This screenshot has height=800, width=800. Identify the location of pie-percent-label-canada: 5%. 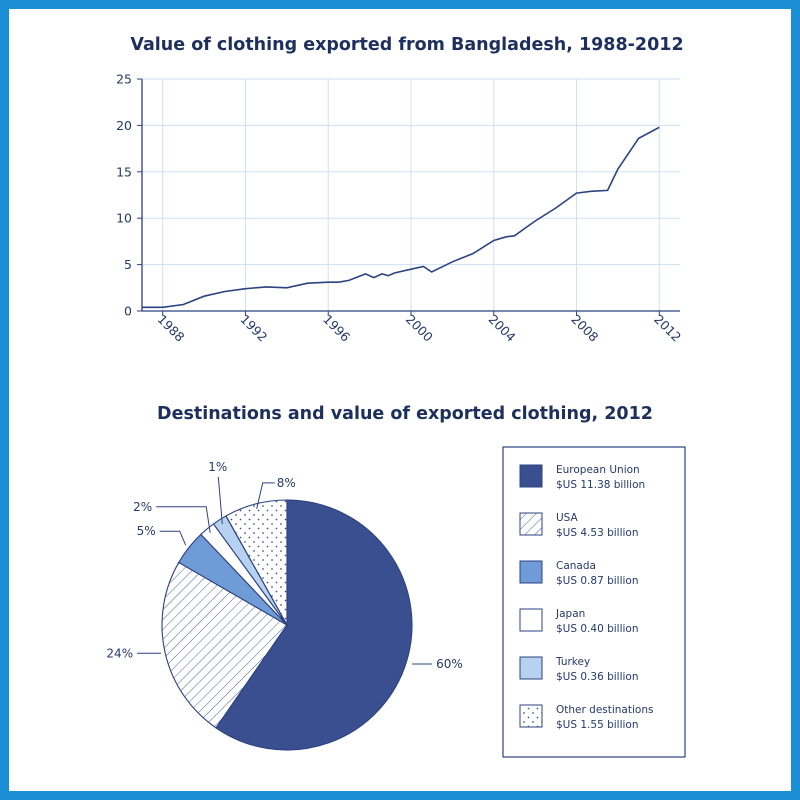
(146, 531).